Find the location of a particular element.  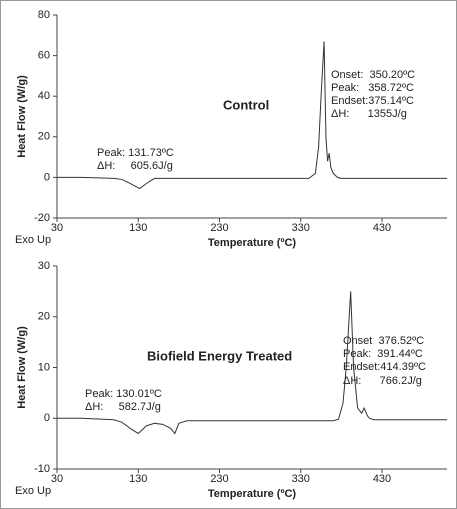

annotation: Biofield Energy Treated is located at coordinates (219, 355).